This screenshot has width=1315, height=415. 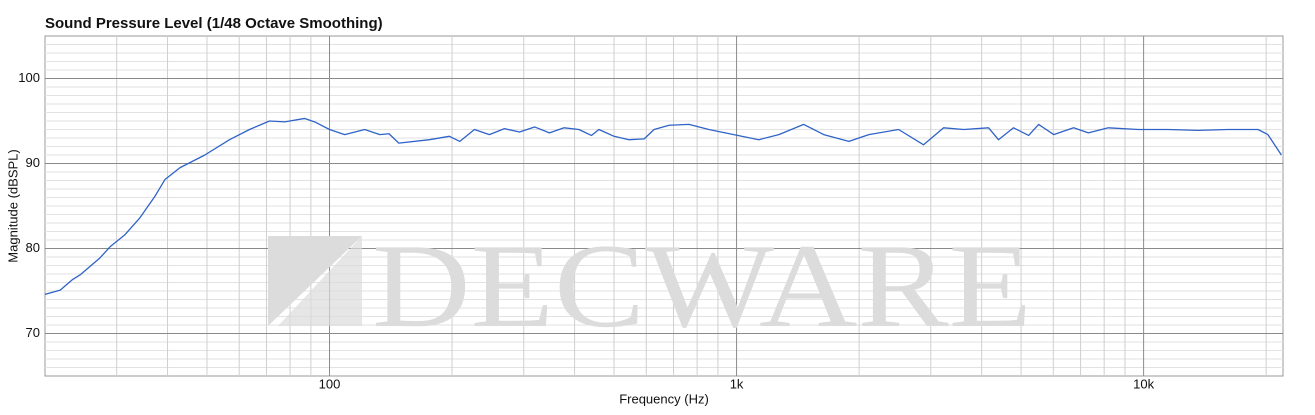 I want to click on x-axis-label: Frequency (Hz), so click(x=664, y=398).